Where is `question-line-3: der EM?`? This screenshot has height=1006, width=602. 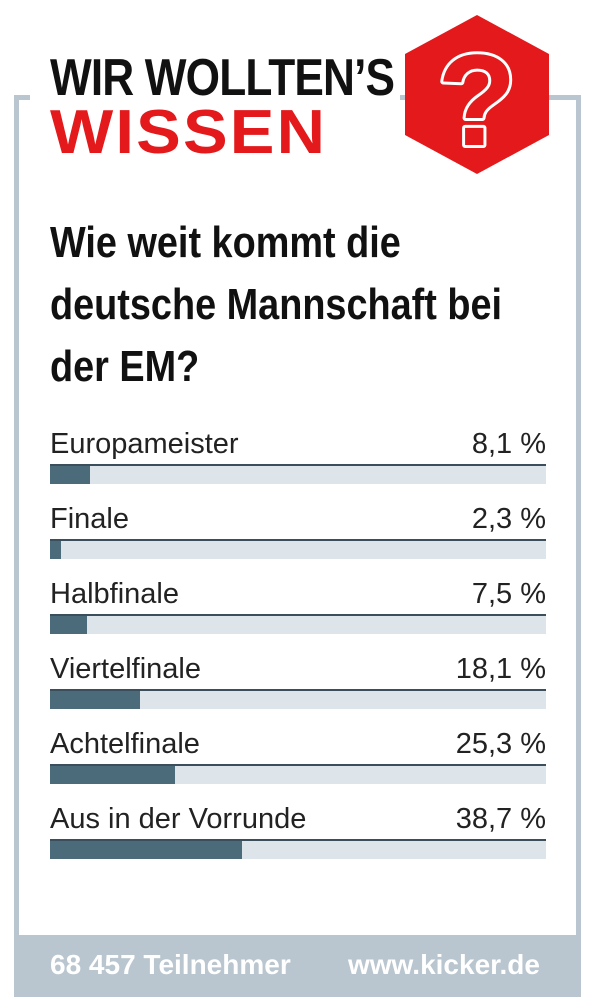
question-line-3: der EM? is located at coordinates (125, 366).